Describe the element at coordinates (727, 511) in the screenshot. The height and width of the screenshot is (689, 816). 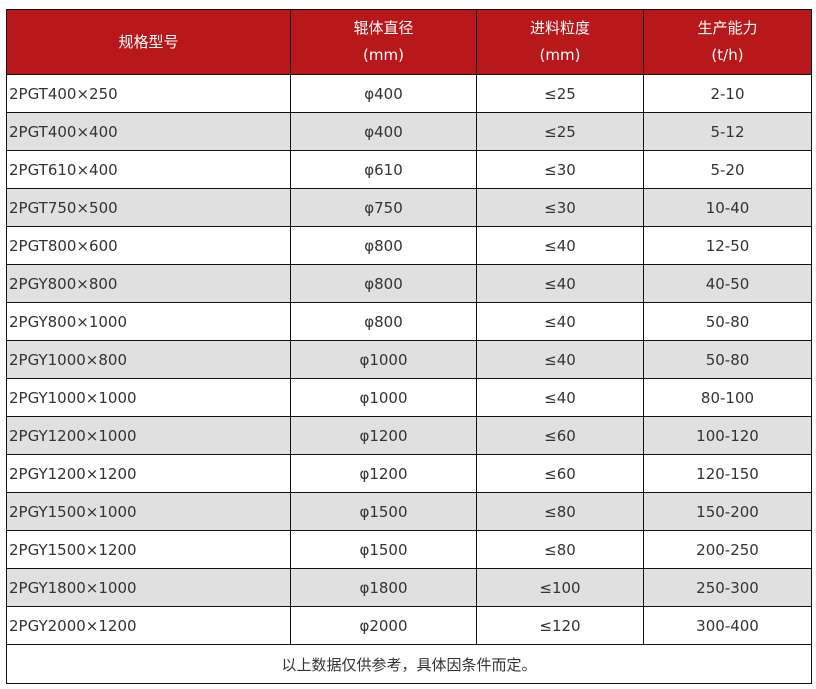
I see `cell-capacity: 150-200` at that location.